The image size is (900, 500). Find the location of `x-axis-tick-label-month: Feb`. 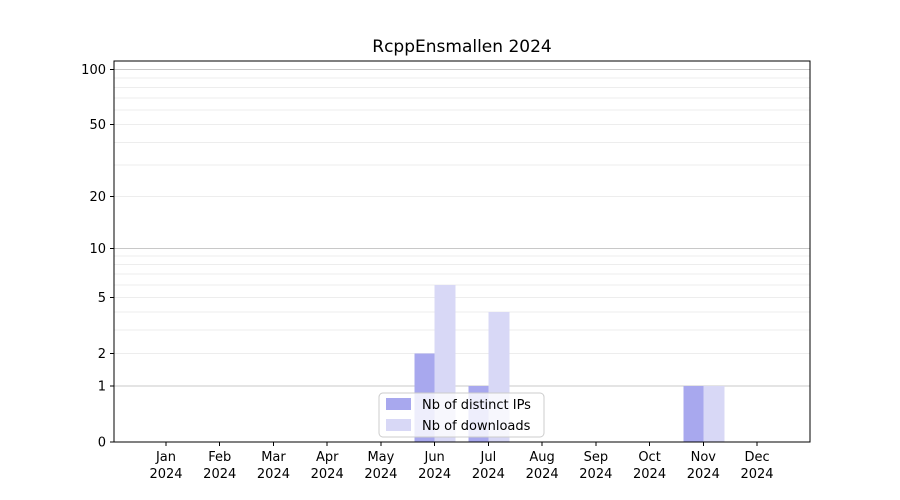

x-axis-tick-label-month: Feb is located at coordinates (219, 457).